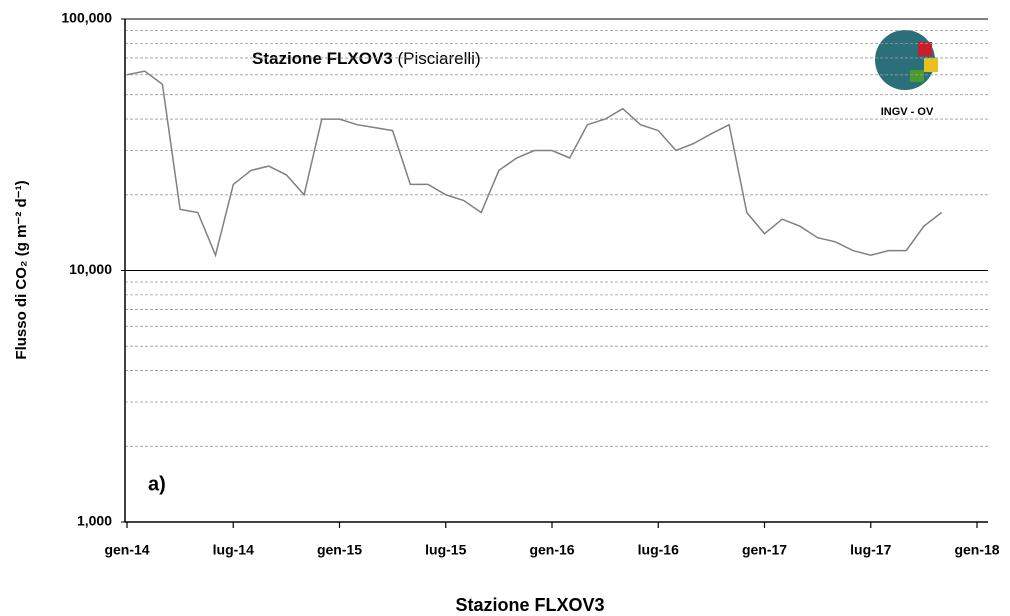 The image size is (1010, 616). What do you see at coordinates (658, 550) in the screenshot?
I see `x-tick-label: lug-16` at bounding box center [658, 550].